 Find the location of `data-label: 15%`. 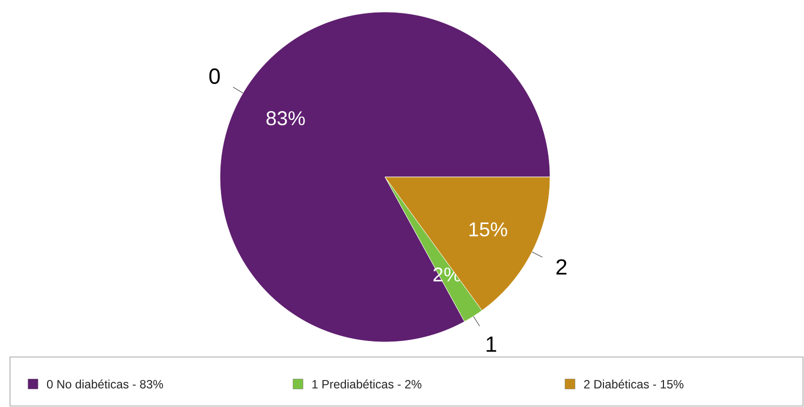

data-label: 15% is located at coordinates (488, 229).